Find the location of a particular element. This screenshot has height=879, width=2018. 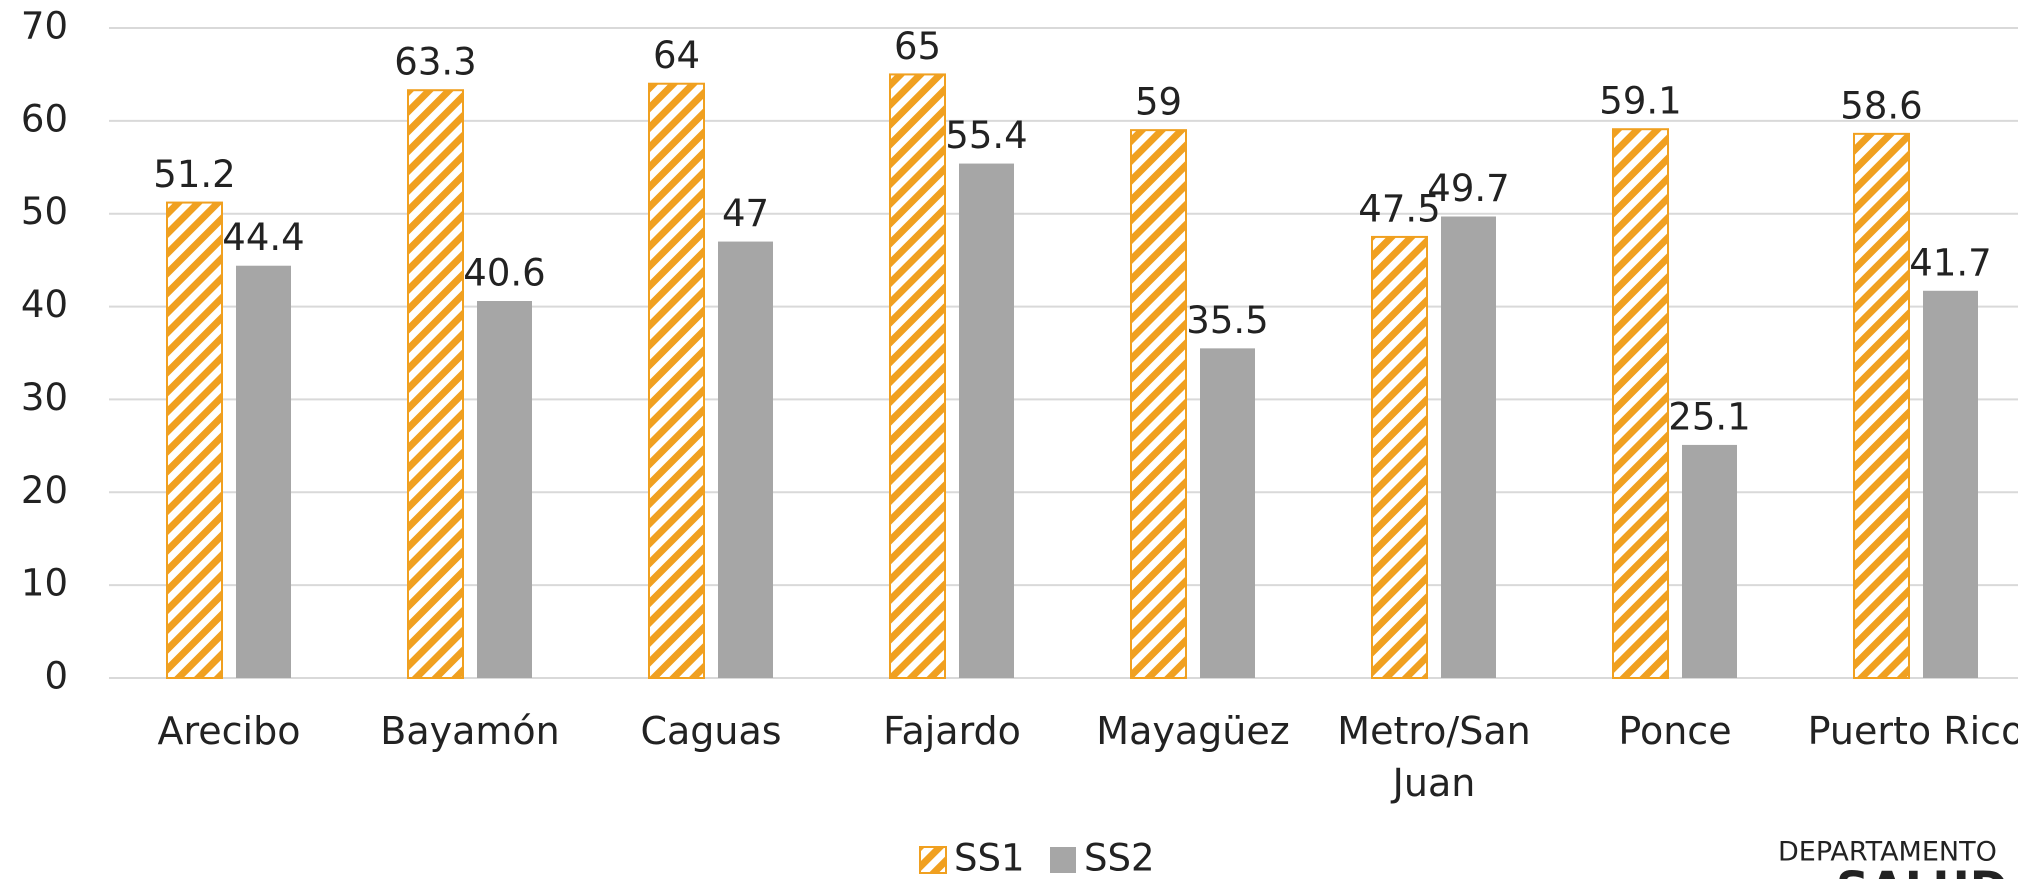

data-label: 63.3 is located at coordinates (435, 62).